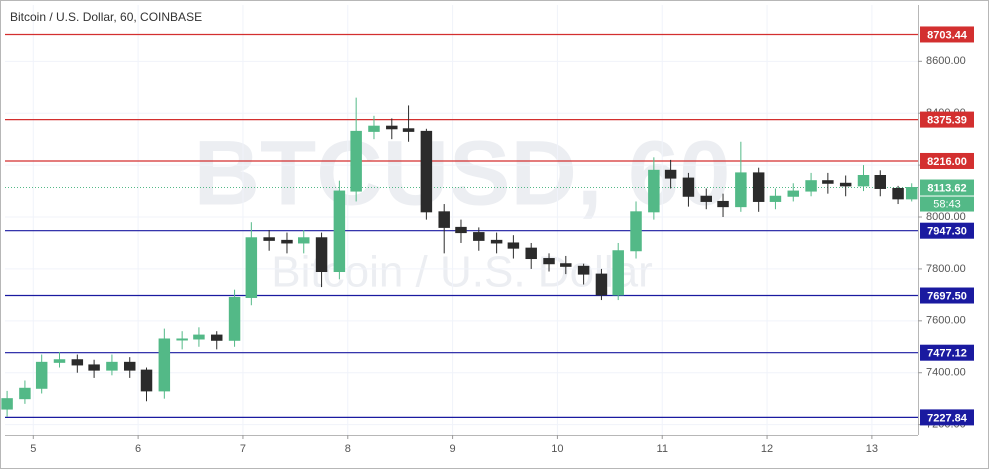  Describe the element at coordinates (33, 449) in the screenshot. I see `x-tick-label: 5` at that location.